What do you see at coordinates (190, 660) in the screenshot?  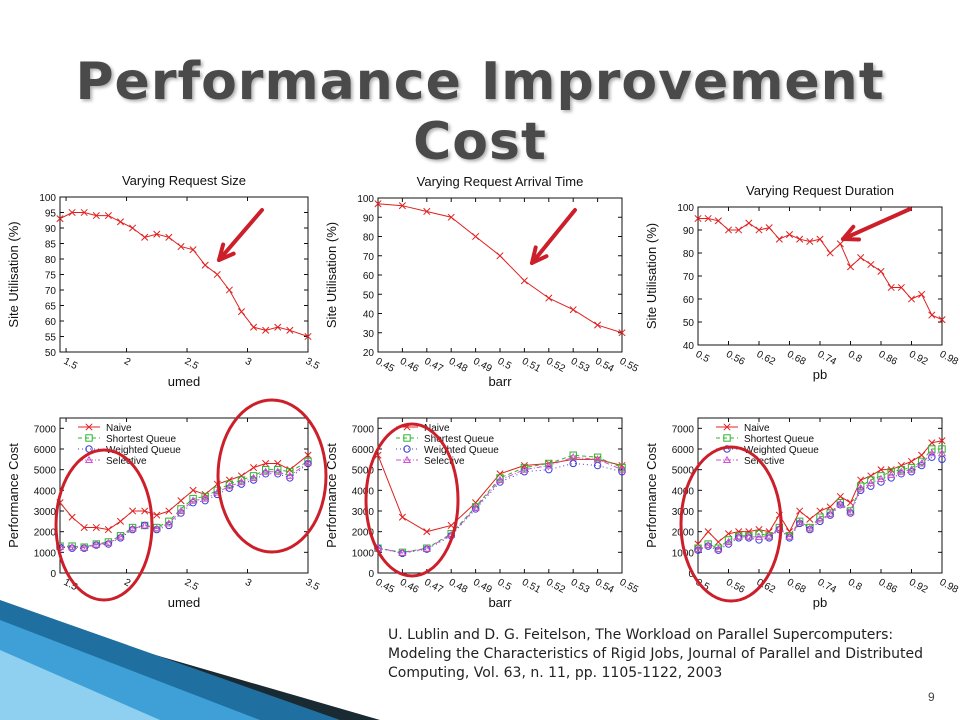 I see `slide-decoration` at bounding box center [190, 660].